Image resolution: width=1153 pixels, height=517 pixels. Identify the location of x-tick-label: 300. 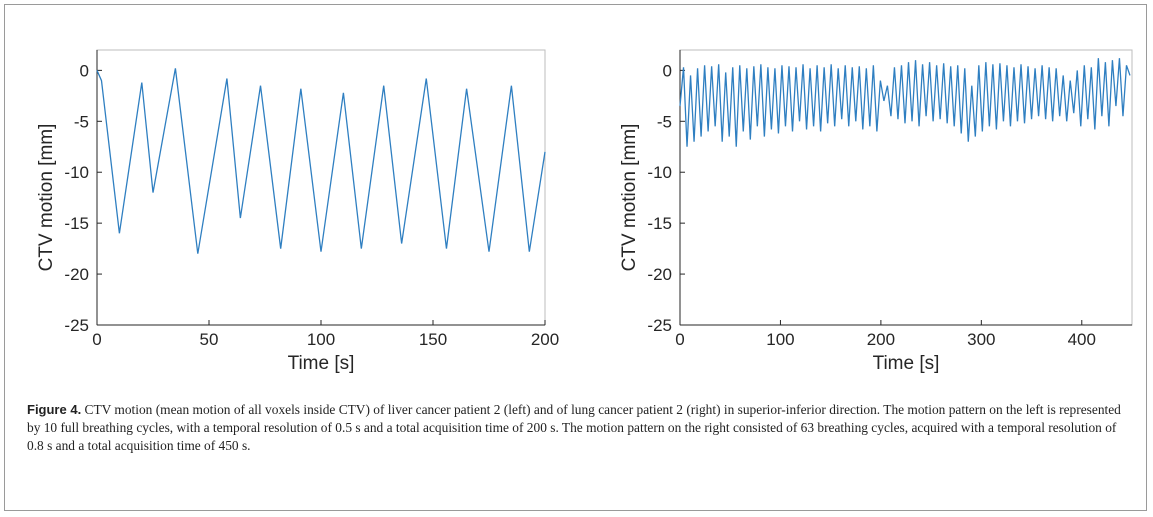
(981, 339).